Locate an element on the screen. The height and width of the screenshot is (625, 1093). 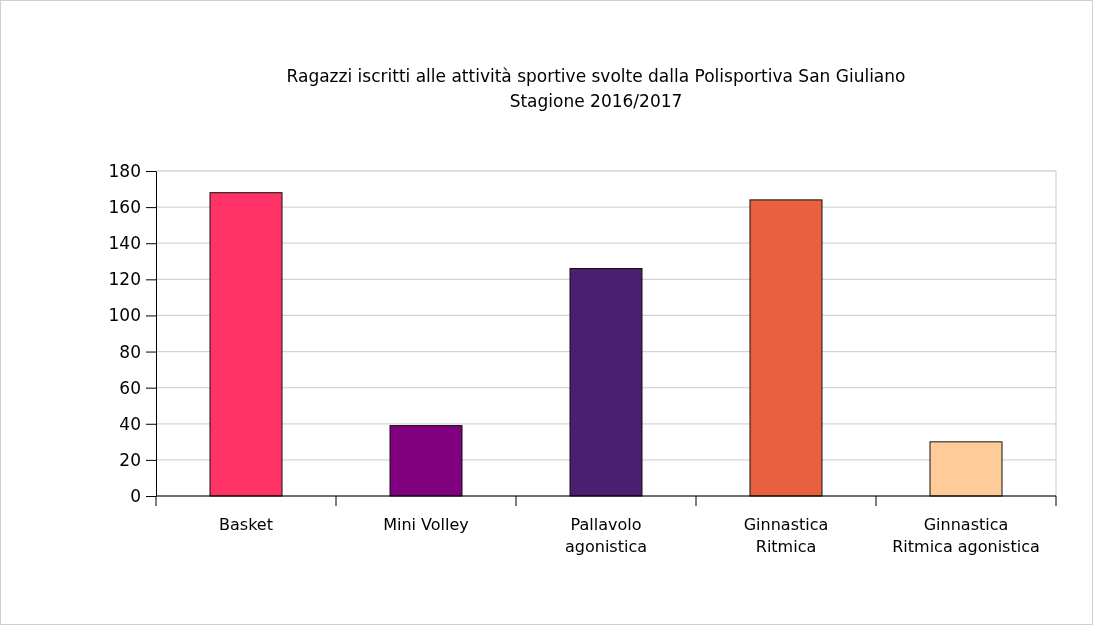
y-tick-label: 120 is located at coordinates (124, 279).